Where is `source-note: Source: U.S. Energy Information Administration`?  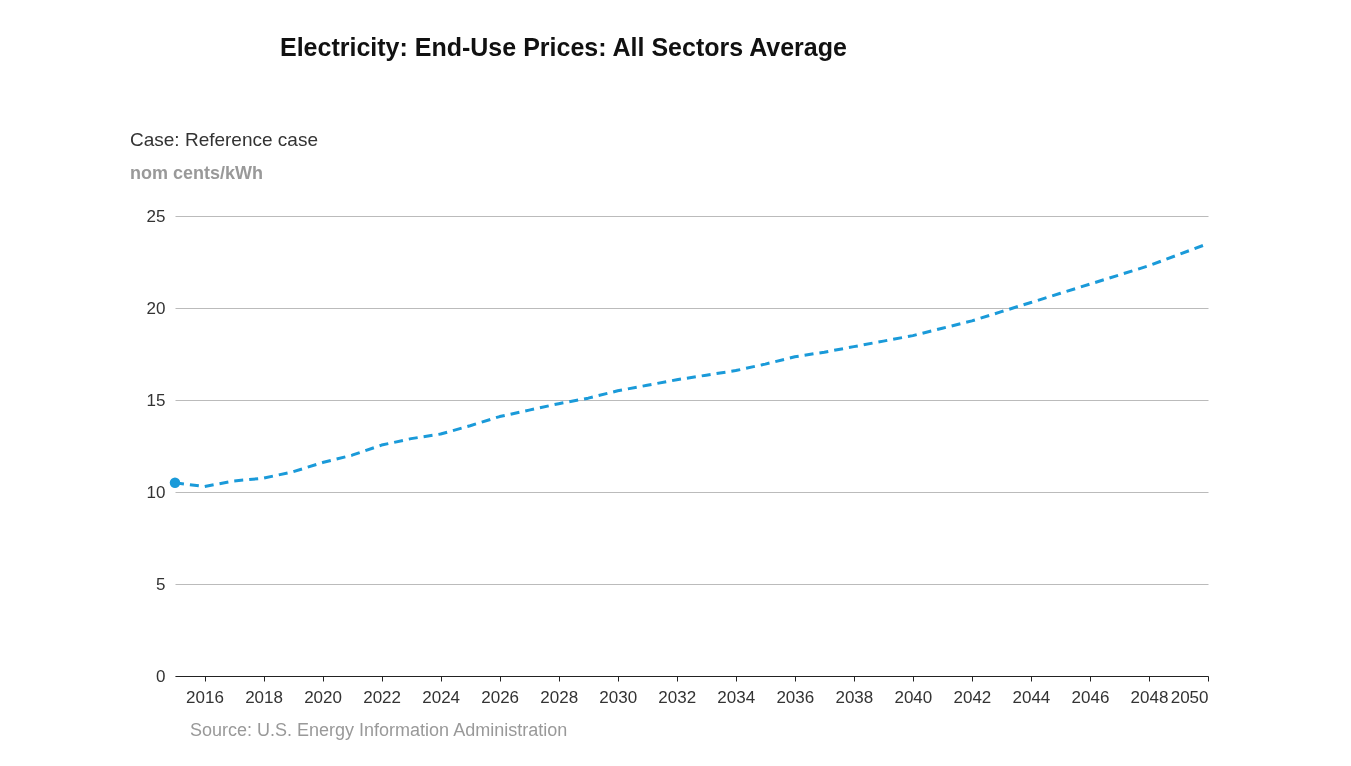
source-note: Source: U.S. Energy Information Administration is located at coordinates (379, 730).